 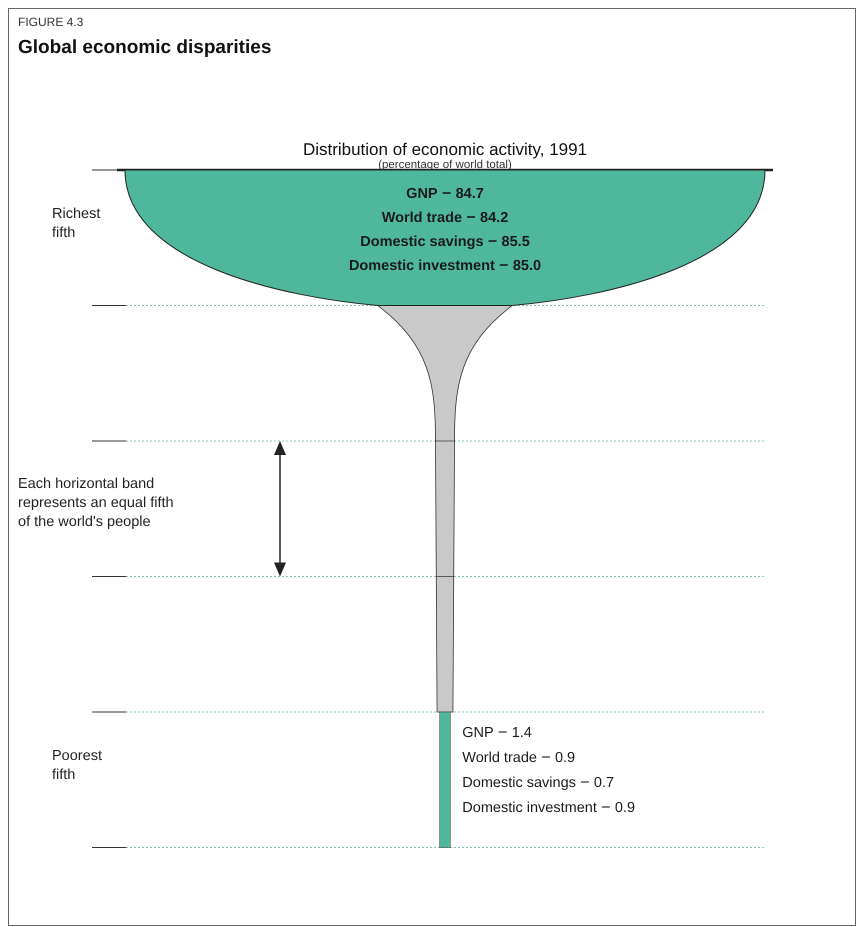 What do you see at coordinates (445, 165) in the screenshot?
I see `text: (percentage of world total)` at bounding box center [445, 165].